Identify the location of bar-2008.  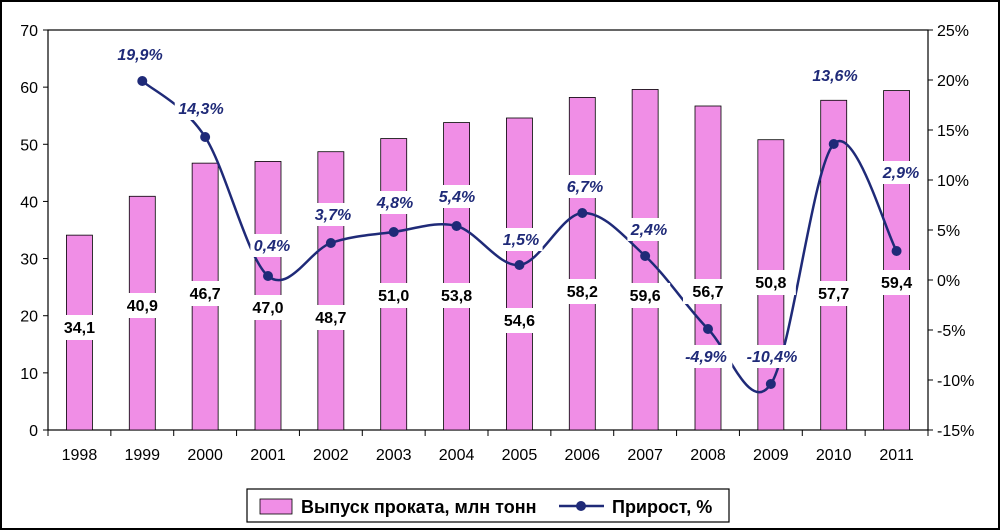
(708, 268).